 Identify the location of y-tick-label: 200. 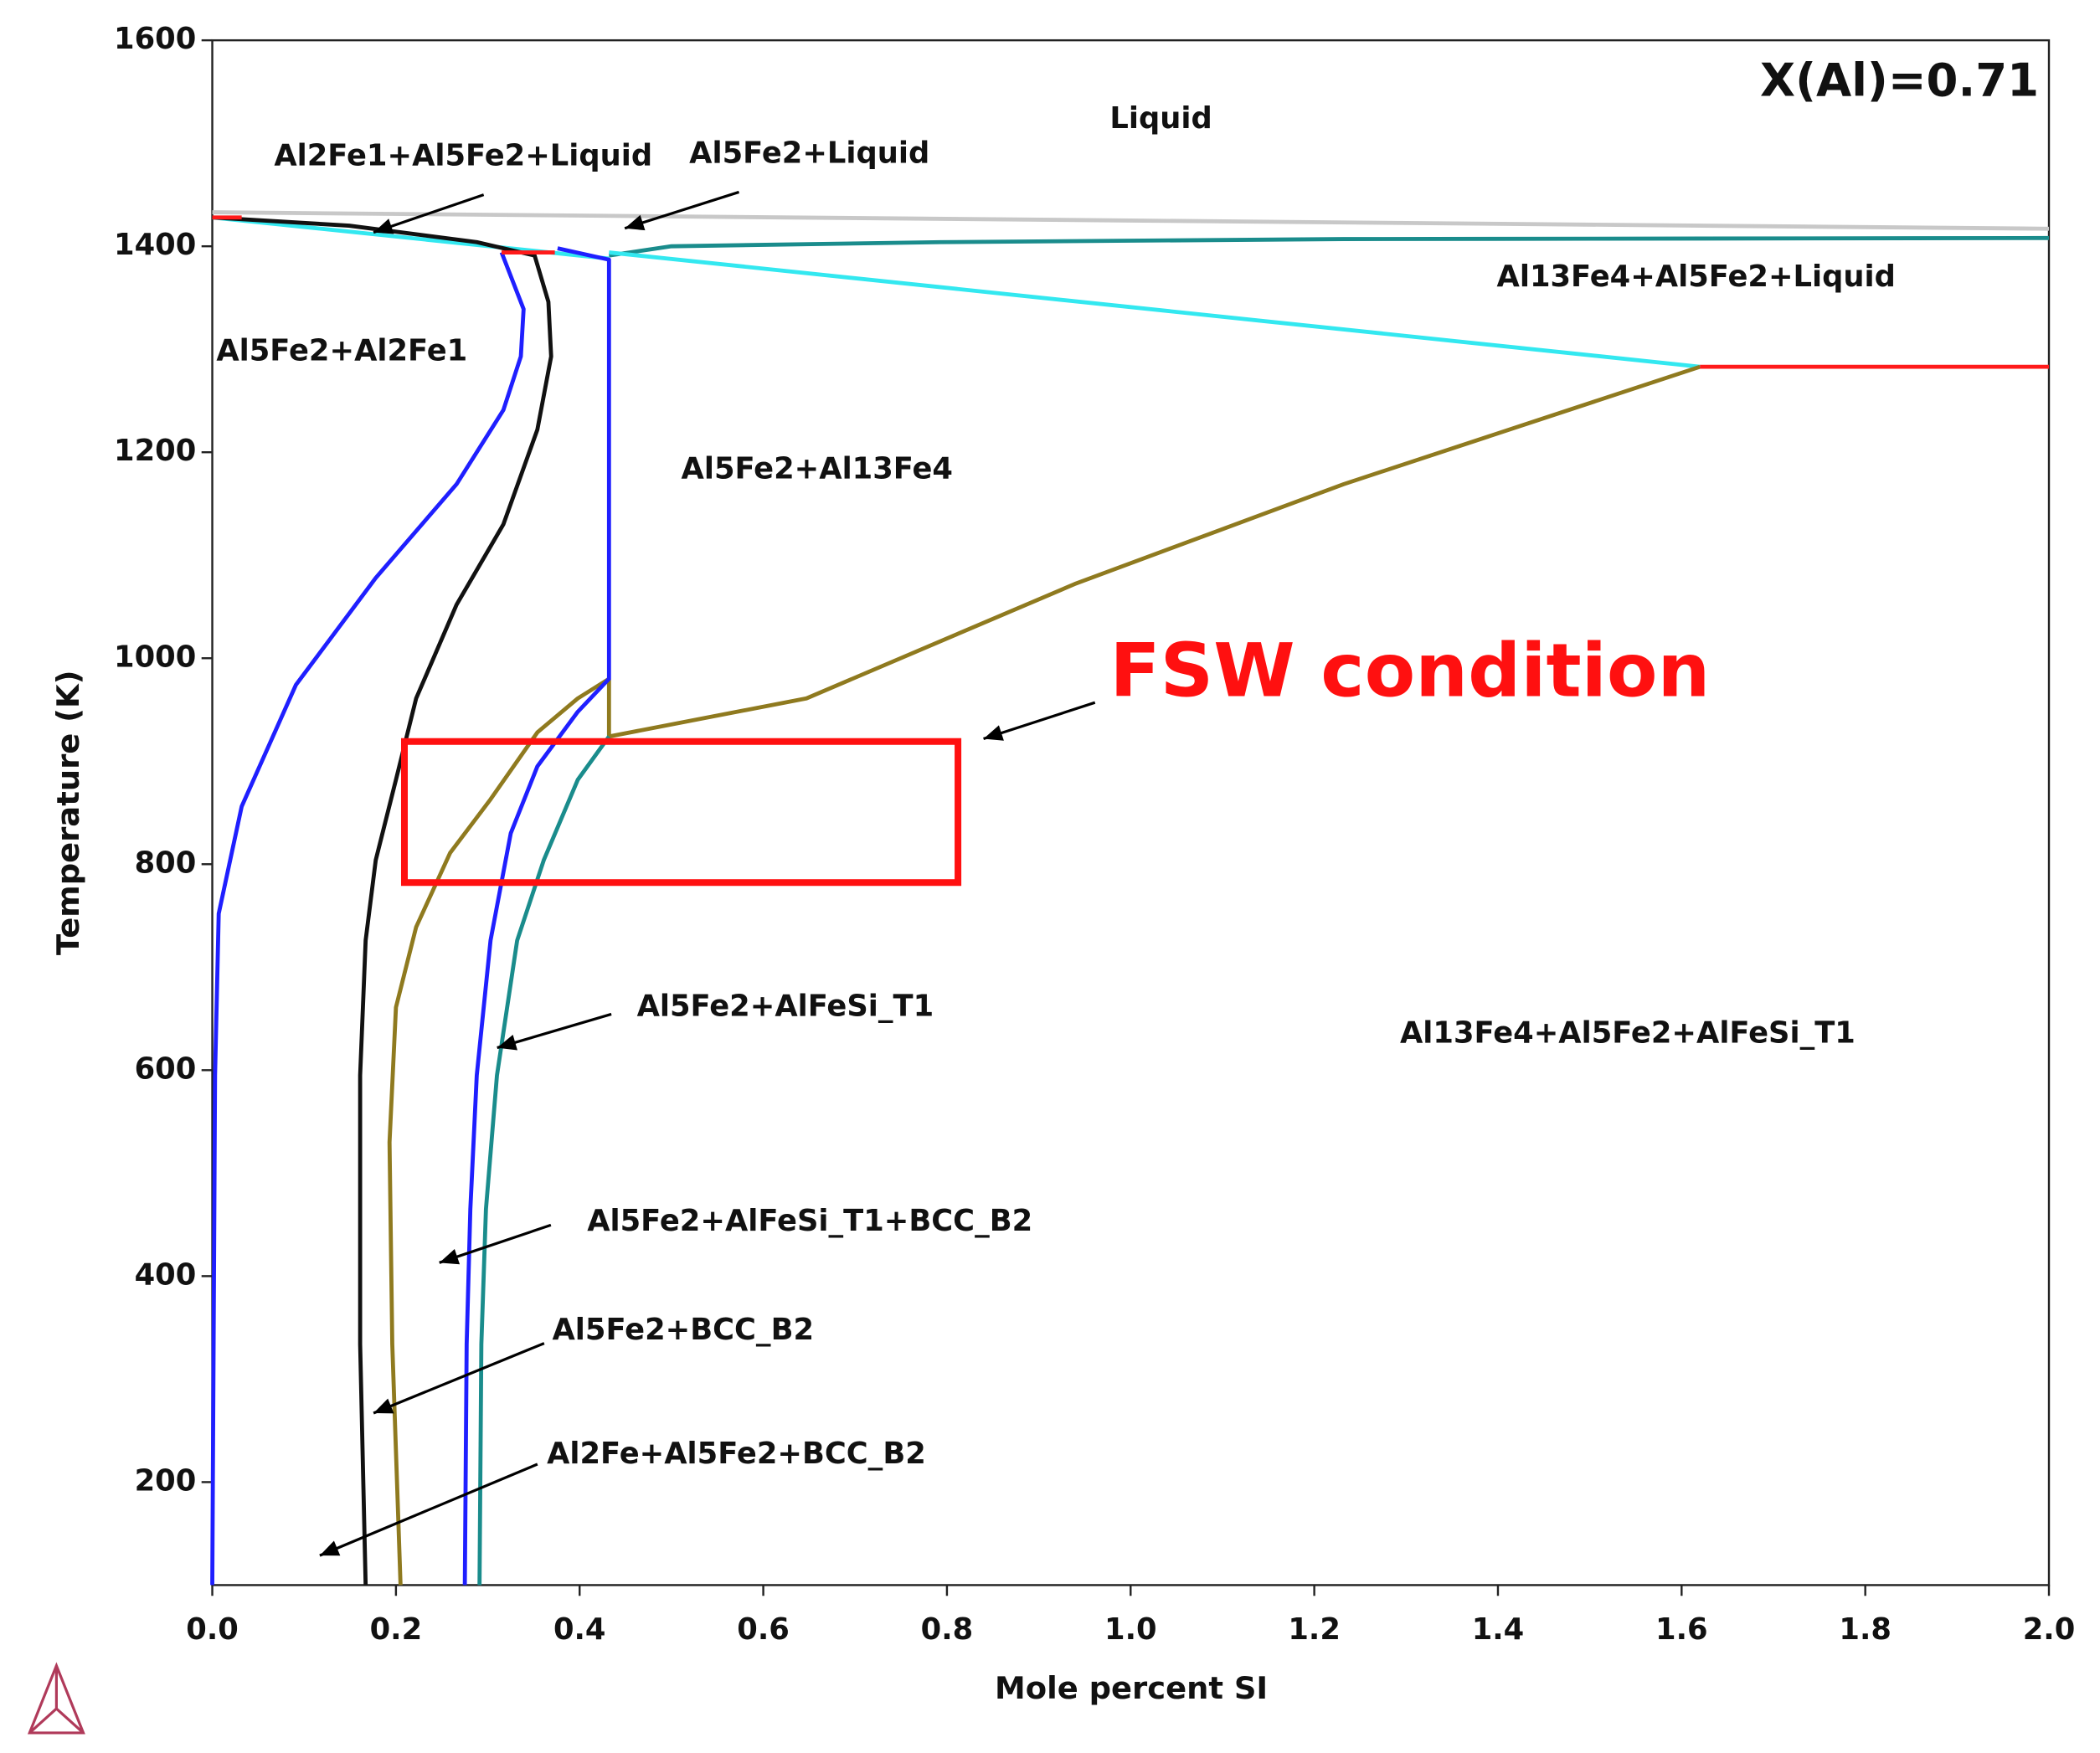
(166, 1480).